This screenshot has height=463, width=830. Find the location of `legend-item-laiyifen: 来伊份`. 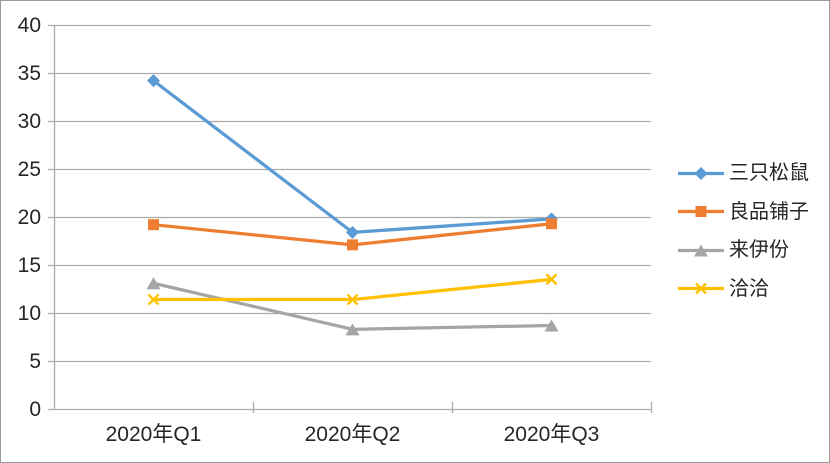

legend-item-laiyifen: 来伊份 is located at coordinates (743, 250).